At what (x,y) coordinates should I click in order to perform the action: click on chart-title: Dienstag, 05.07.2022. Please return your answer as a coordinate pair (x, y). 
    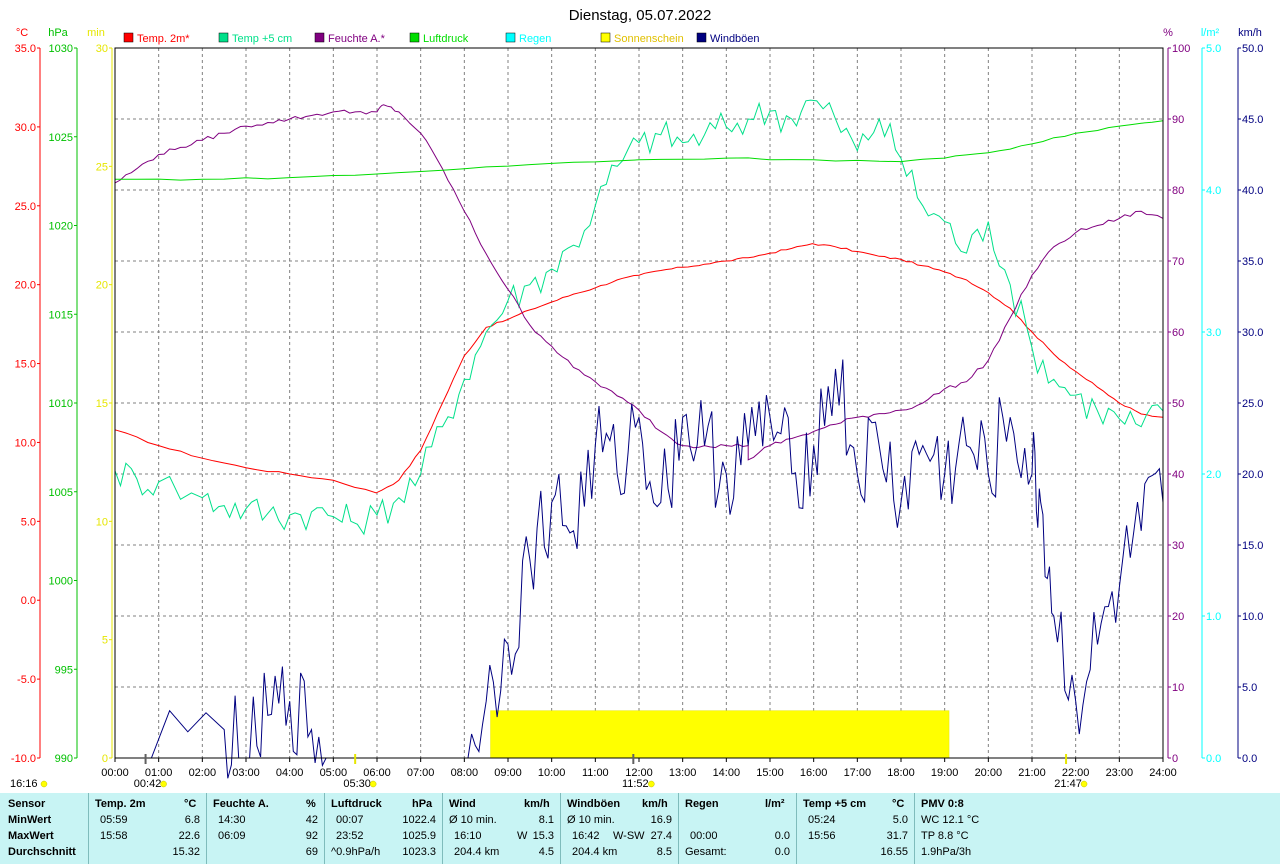
    Looking at the image, I should click on (640, 15).